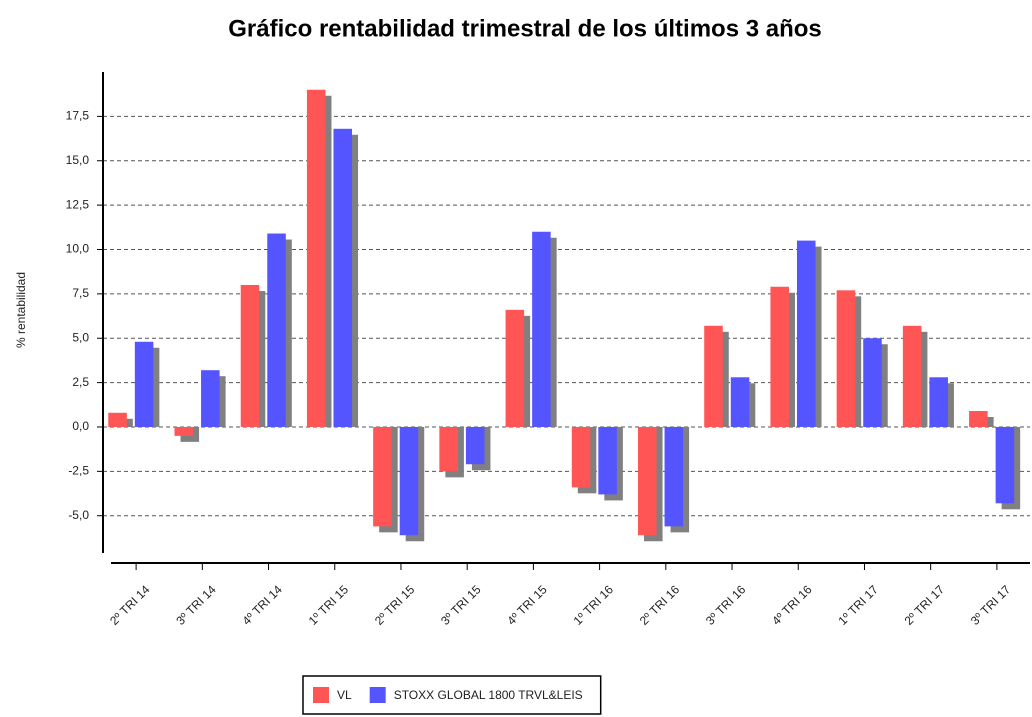  What do you see at coordinates (395, 605) in the screenshot?
I see `x-tick-label: 2º TRI 15` at bounding box center [395, 605].